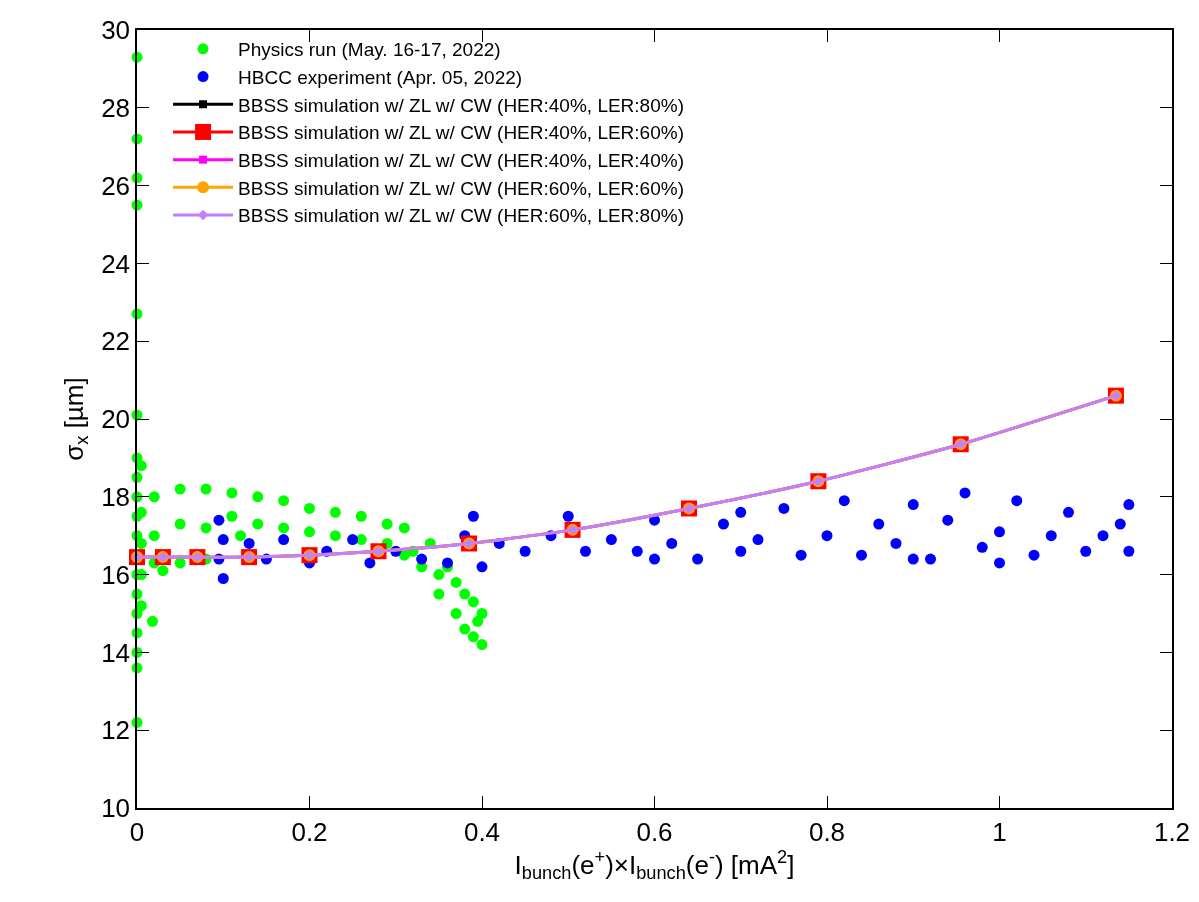 The height and width of the screenshot is (902, 1199). What do you see at coordinates (827, 831) in the screenshot?
I see `x-tick-label: 0.8` at bounding box center [827, 831].